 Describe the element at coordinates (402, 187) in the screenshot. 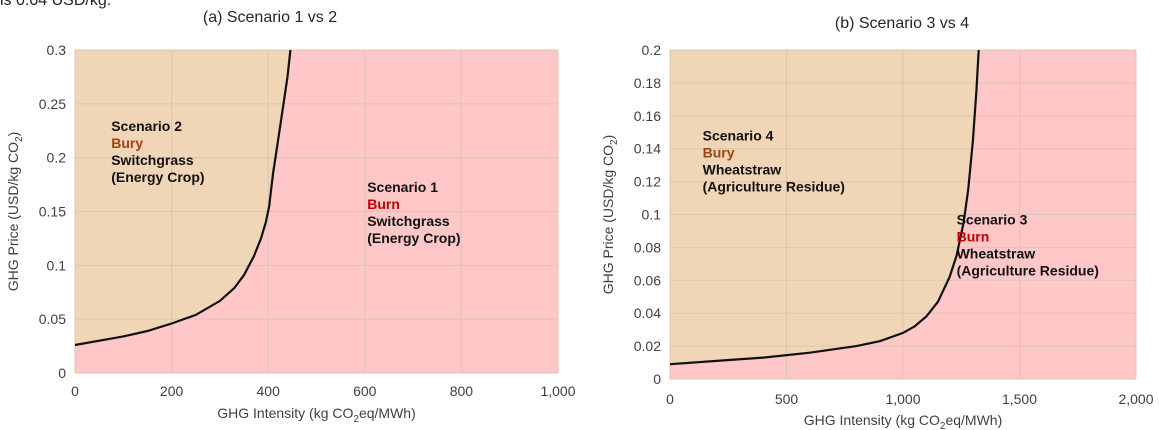

I see `annotation-line: Scenario 1` at that location.